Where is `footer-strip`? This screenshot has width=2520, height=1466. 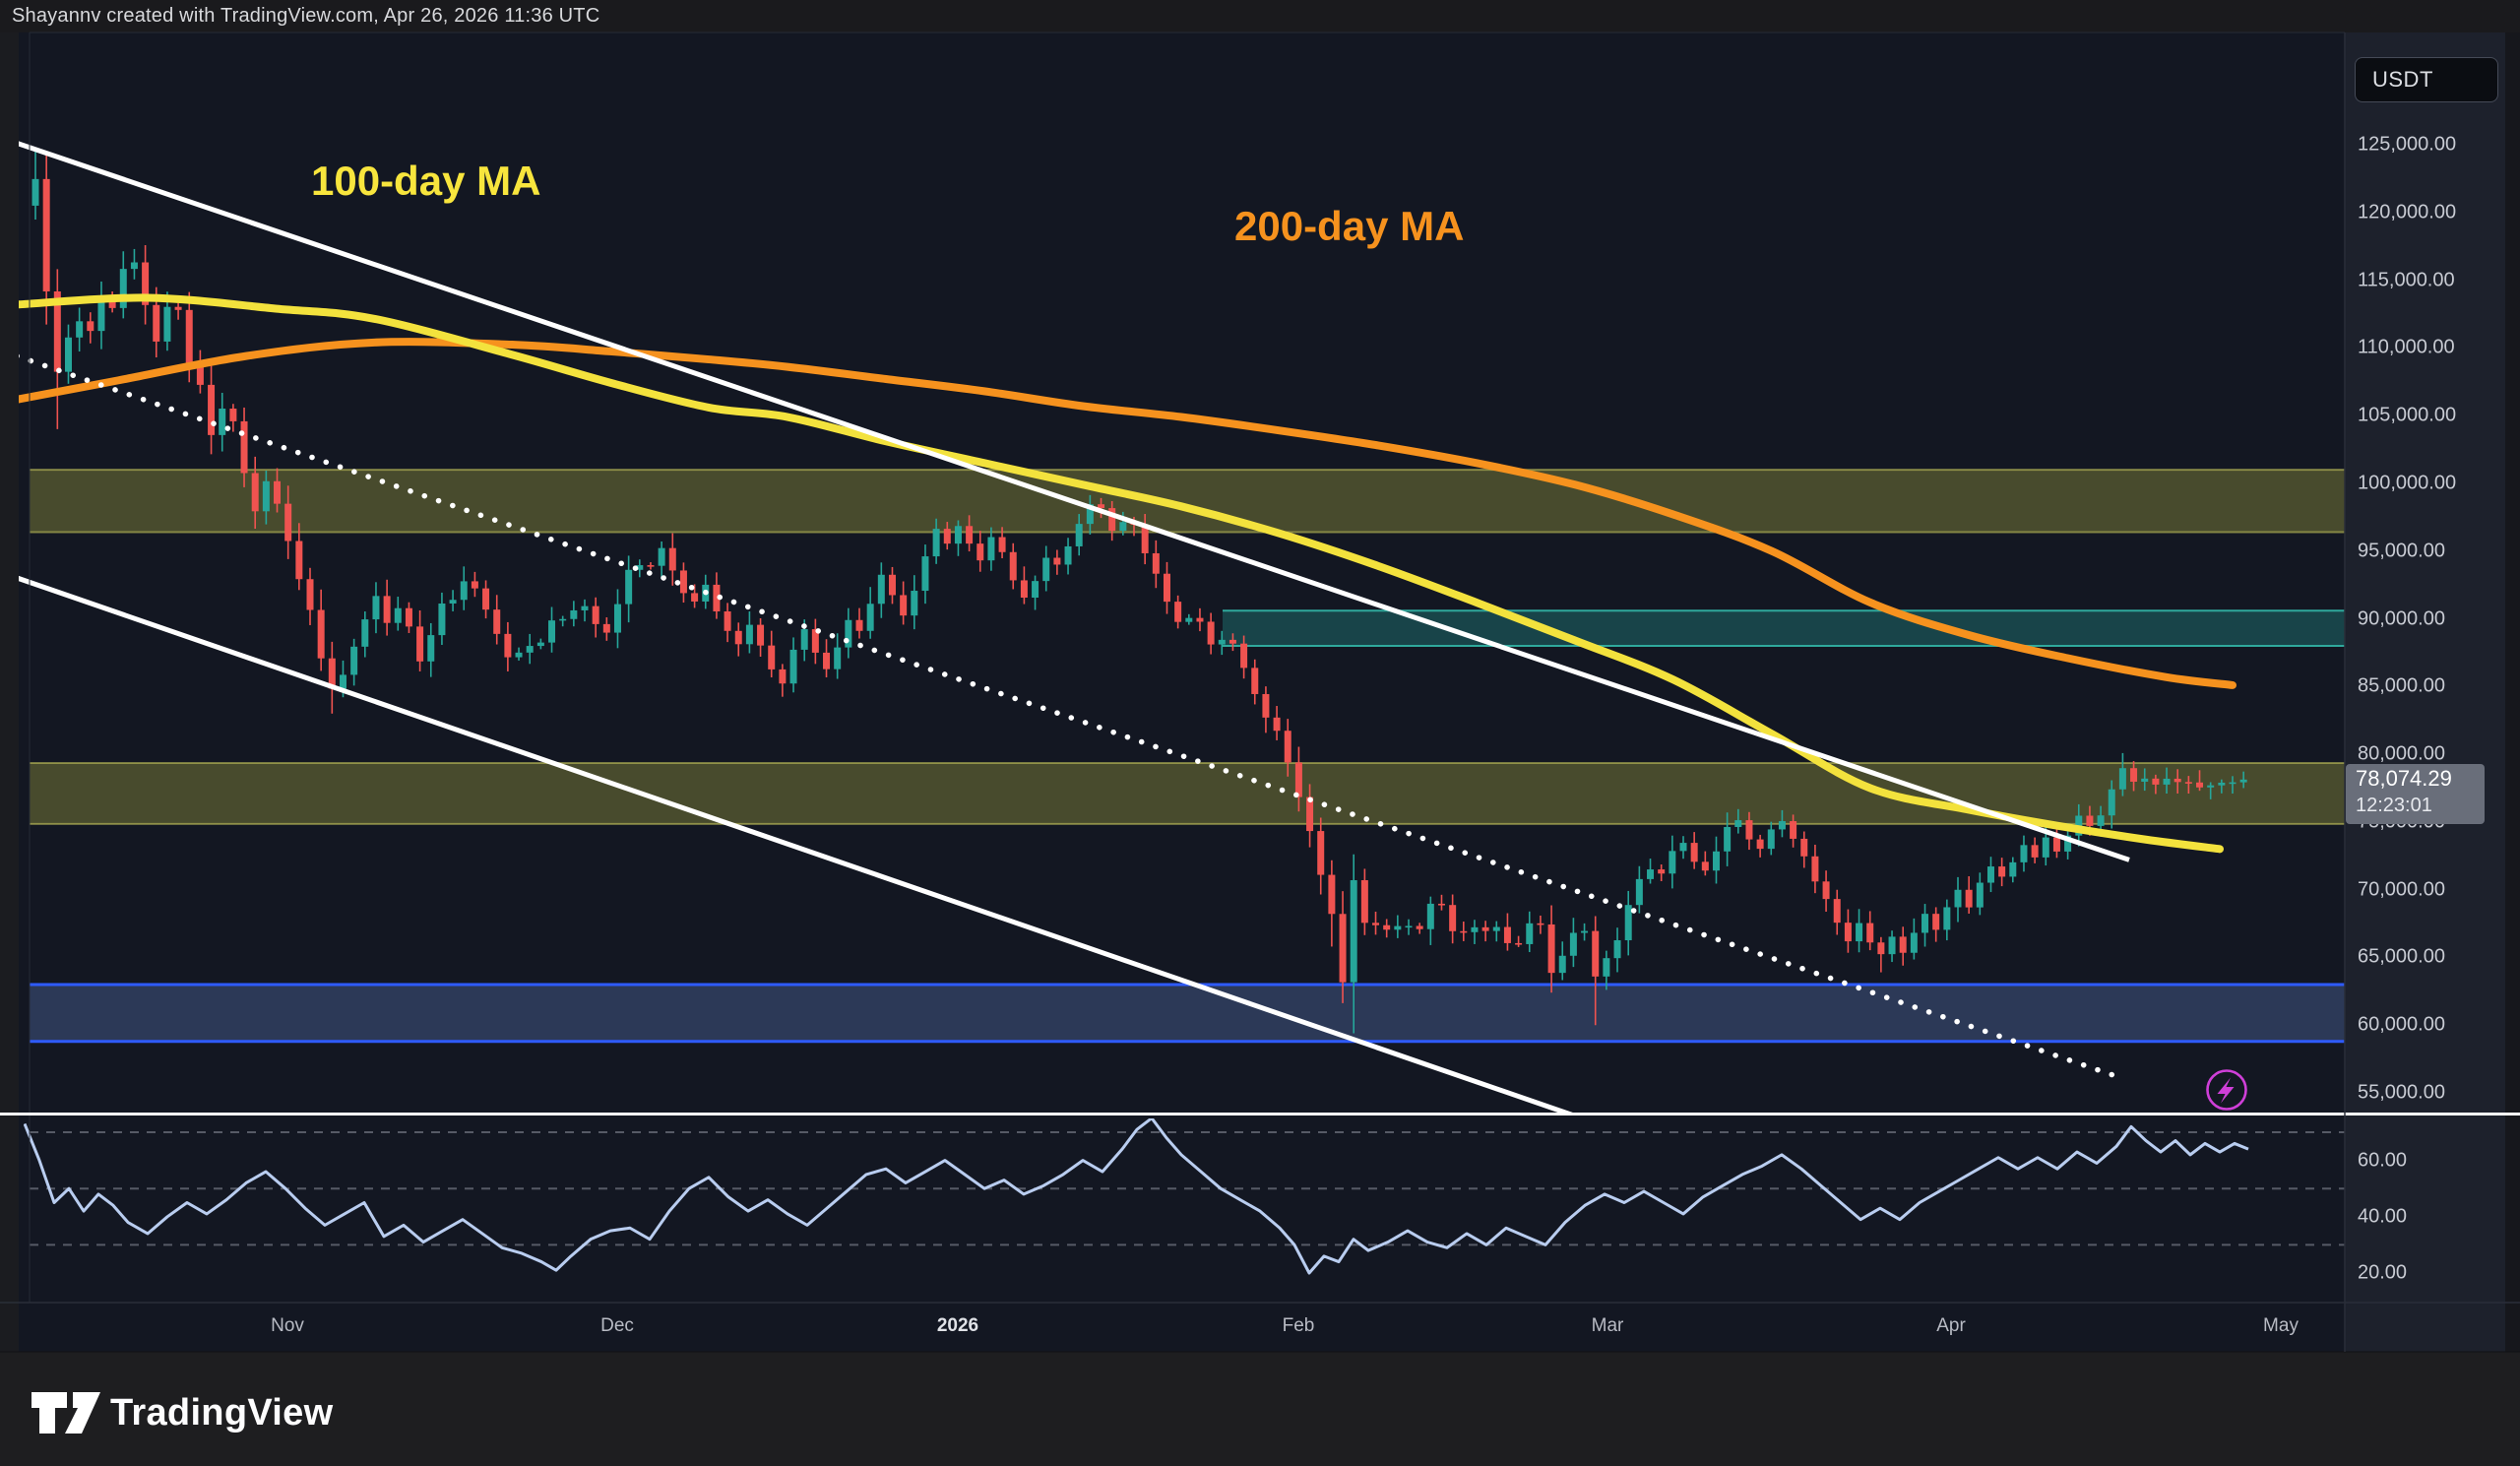
footer-strip is located at coordinates (1260, 1409).